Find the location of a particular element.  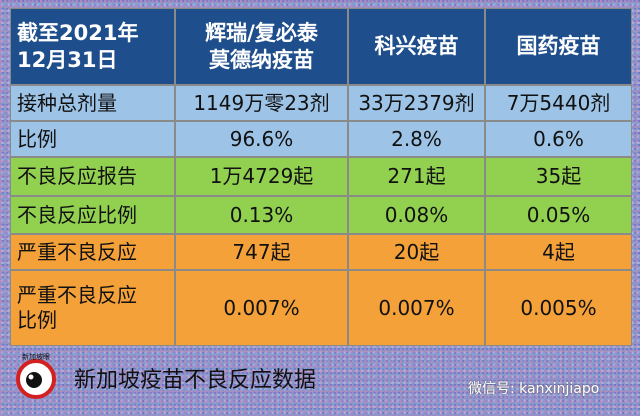

table-cell: 747起 is located at coordinates (261, 252).